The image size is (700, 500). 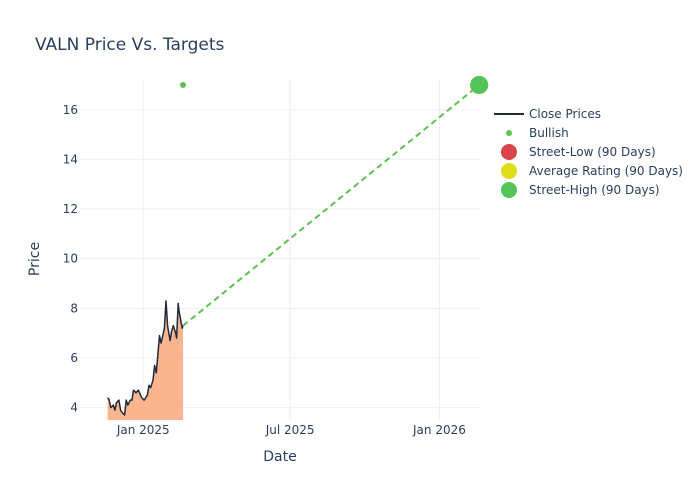 I want to click on chart-title: VALN Price Vs. Targets, so click(x=130, y=45).